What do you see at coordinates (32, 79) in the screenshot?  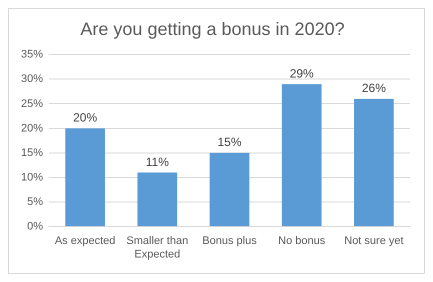 I see `y-tick-label: 30%` at bounding box center [32, 79].